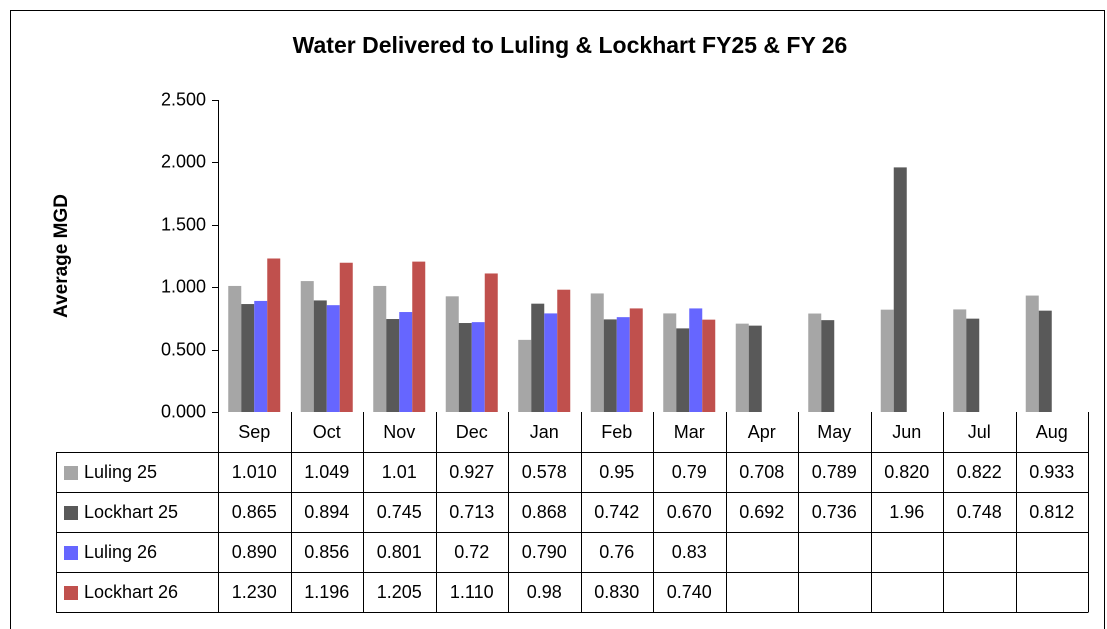  Describe the element at coordinates (183, 411) in the screenshot. I see `y-tick-label: 0.000` at that location.